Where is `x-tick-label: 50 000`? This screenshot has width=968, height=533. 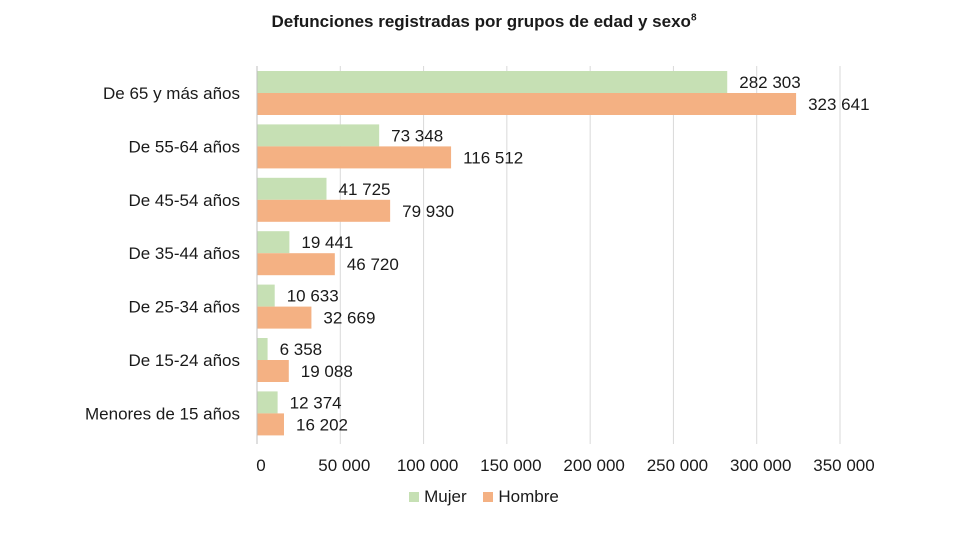
x-tick-label: 50 000 is located at coordinates (344, 465).